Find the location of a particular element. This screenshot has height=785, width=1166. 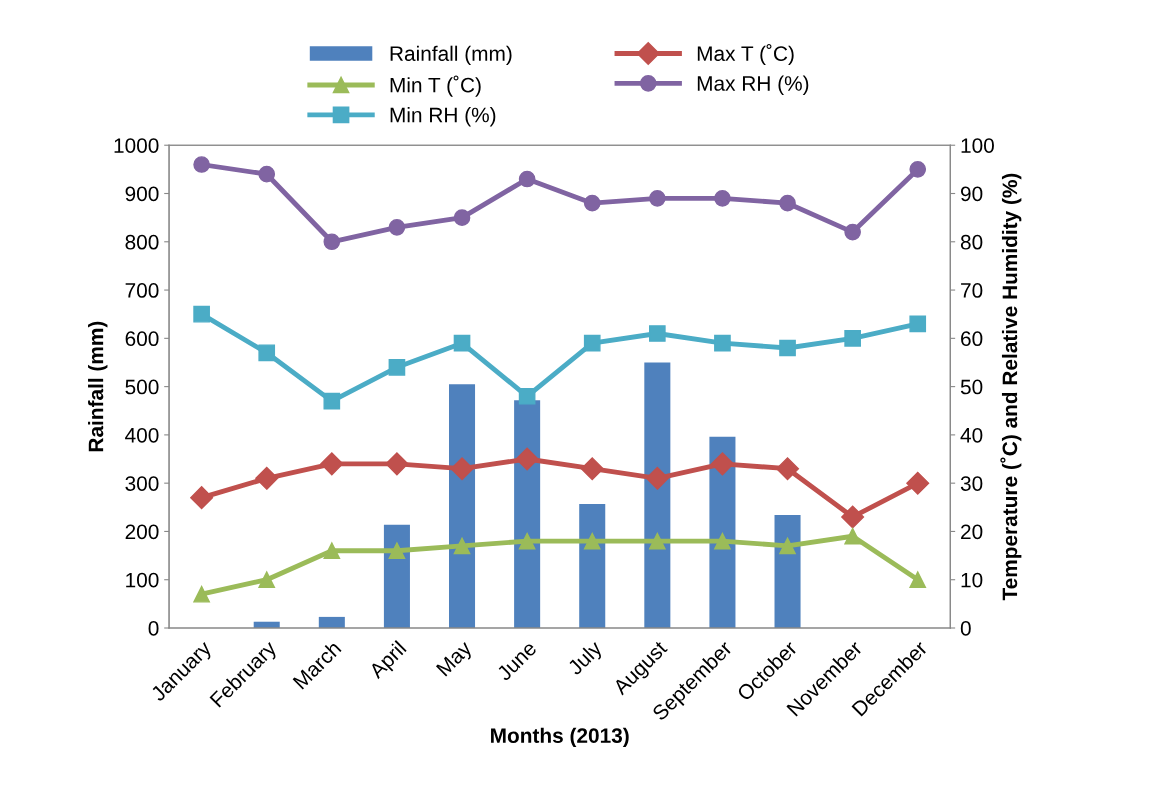

legend-label: Min T (˚C) is located at coordinates (435, 86).